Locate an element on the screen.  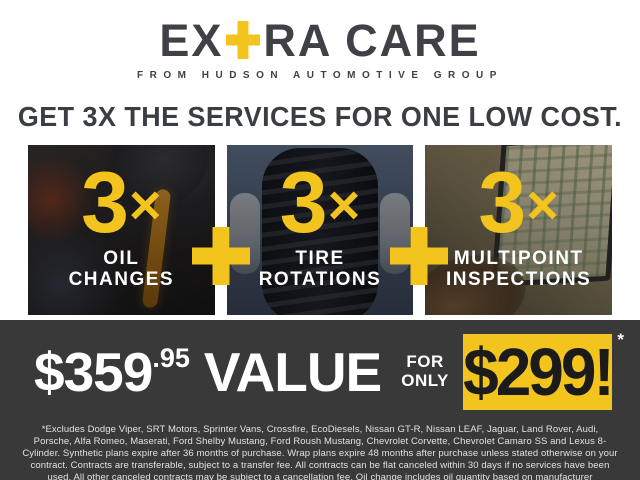
panel-oil-changes: 3× OIL CHANGES is located at coordinates (121, 230).